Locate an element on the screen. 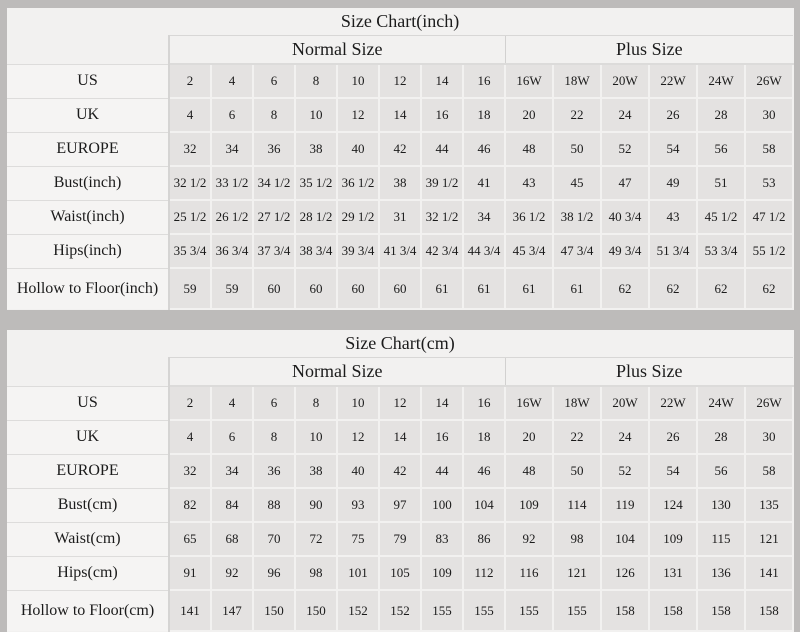 The width and height of the screenshot is (800, 632). size-cell-plus: 51 3/4 is located at coordinates (673, 251).